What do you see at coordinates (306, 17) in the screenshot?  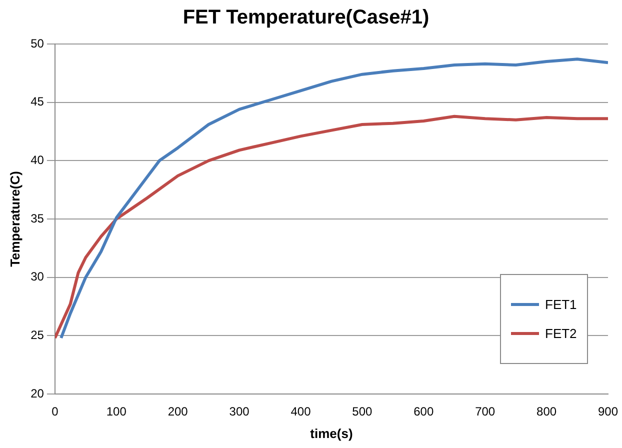 I see `chart-title: FET Temperature(Case#1)` at bounding box center [306, 17].